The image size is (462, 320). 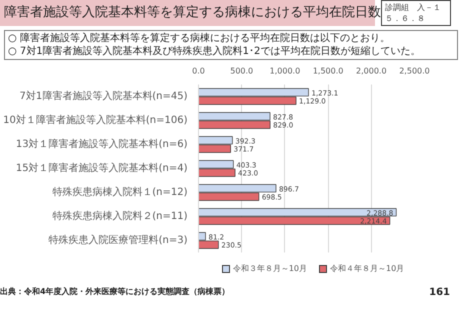 I want to click on text: 診調組 入－１, so click(x=413, y=7).